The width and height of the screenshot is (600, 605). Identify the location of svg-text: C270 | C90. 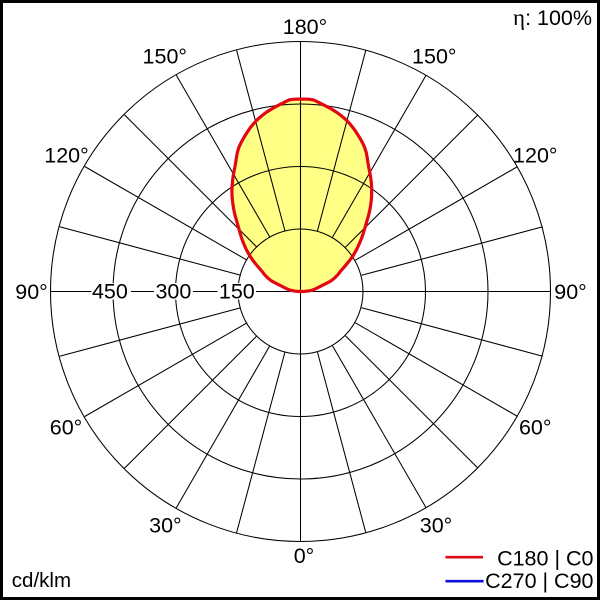
(539, 581).